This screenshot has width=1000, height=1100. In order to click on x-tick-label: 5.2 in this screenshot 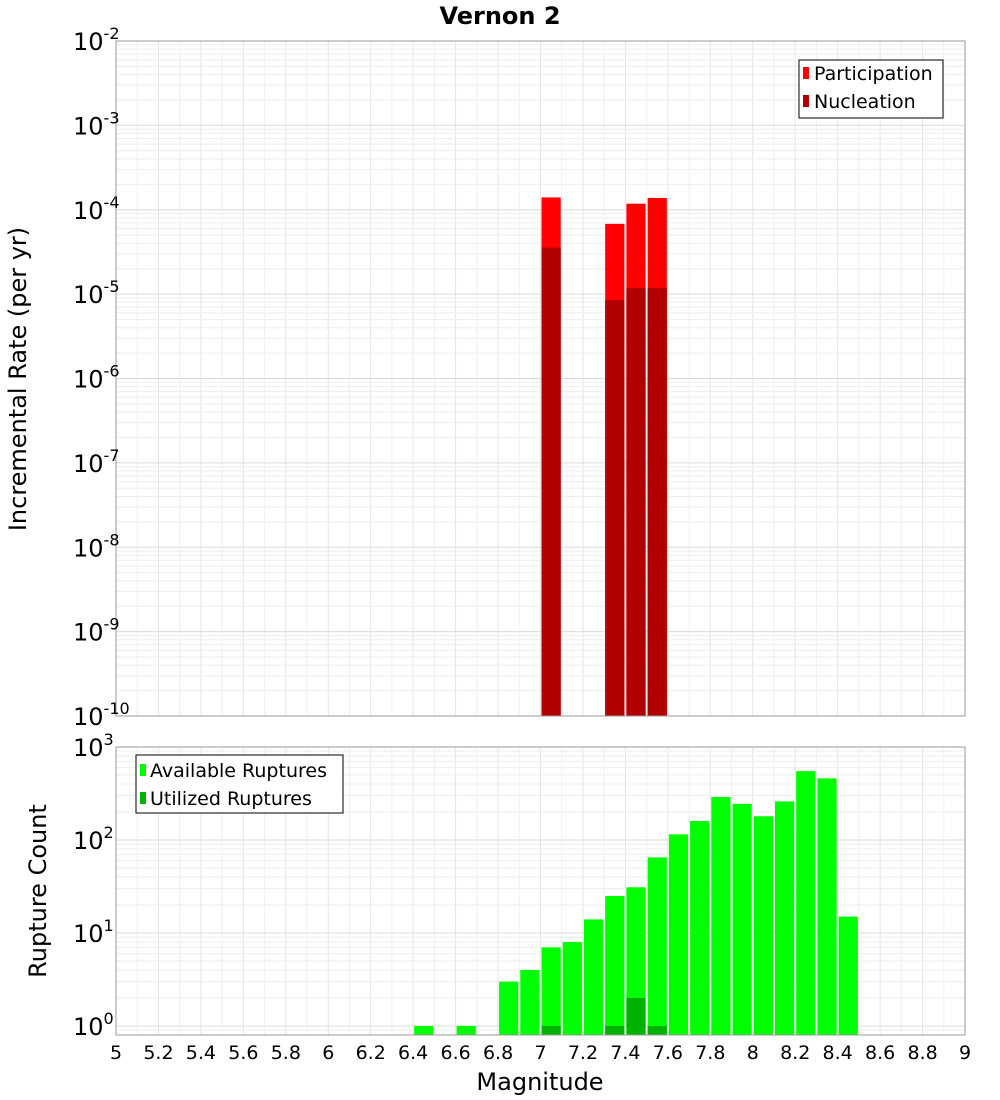, I will do `click(158, 1053)`.